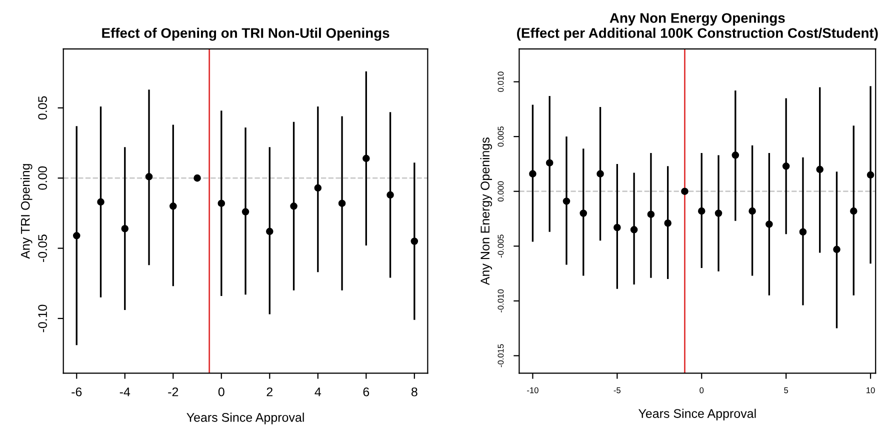 This screenshot has height=429, width=880. What do you see at coordinates (366, 391) in the screenshot?
I see `x-tick-label: 6` at bounding box center [366, 391].